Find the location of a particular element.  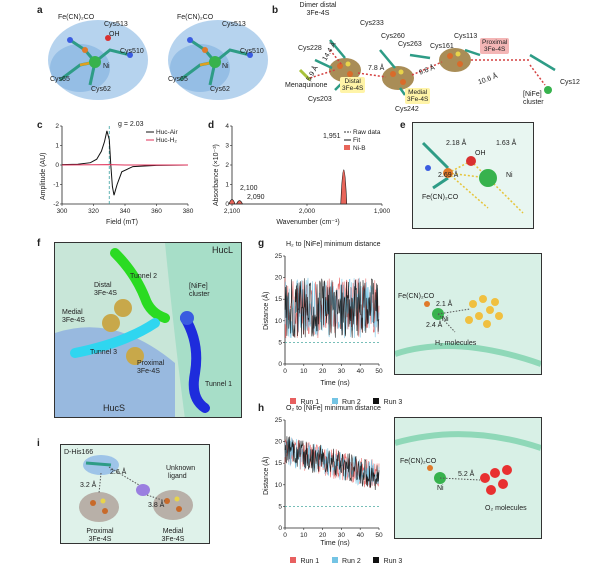

i-medial-label: Medial is located at coordinates (173, 532).